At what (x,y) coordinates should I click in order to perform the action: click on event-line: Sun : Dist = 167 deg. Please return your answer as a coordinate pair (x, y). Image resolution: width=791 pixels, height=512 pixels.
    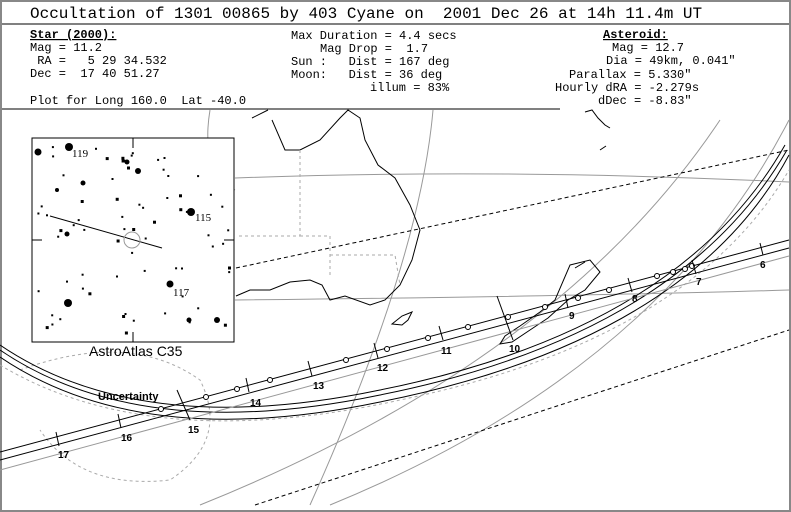
    Looking at the image, I should click on (370, 62).